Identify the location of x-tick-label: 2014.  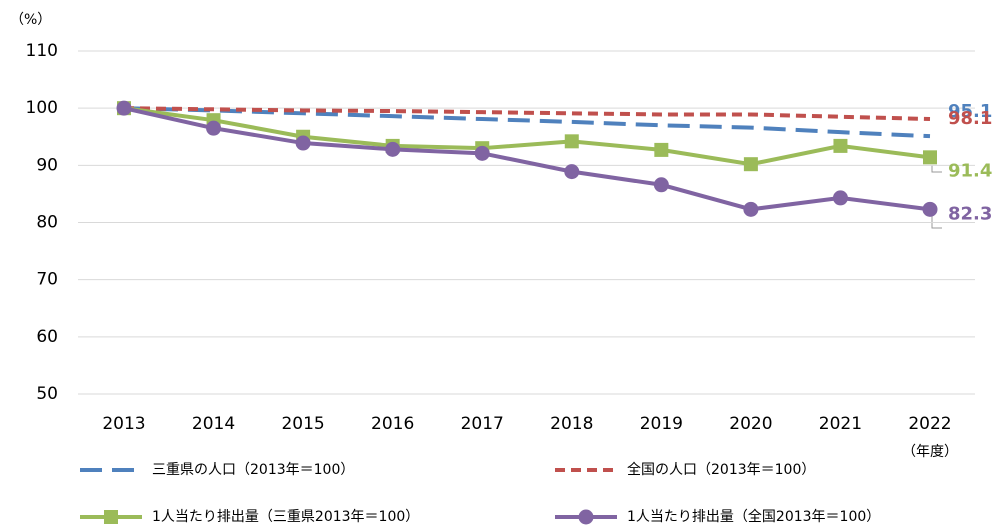
(213, 424).